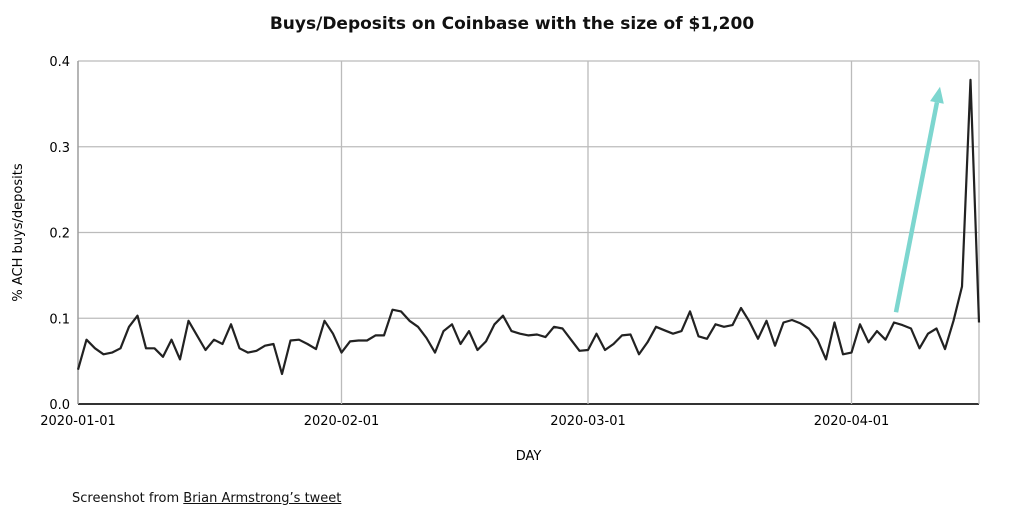 This screenshot has height=524, width=1024. Describe the element at coordinates (342, 421) in the screenshot. I see `x-tick-label: 2020-02-01` at that location.